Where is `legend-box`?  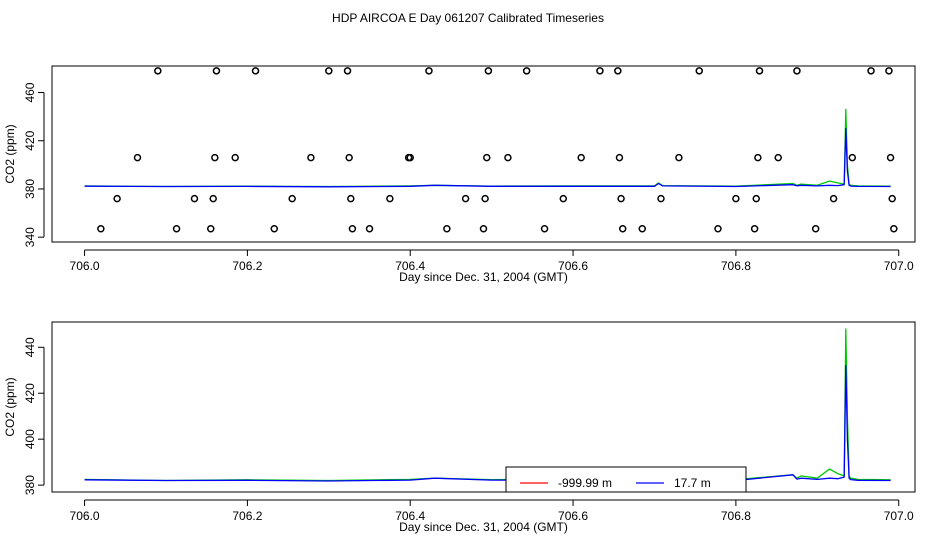 legend-box is located at coordinates (626, 479).